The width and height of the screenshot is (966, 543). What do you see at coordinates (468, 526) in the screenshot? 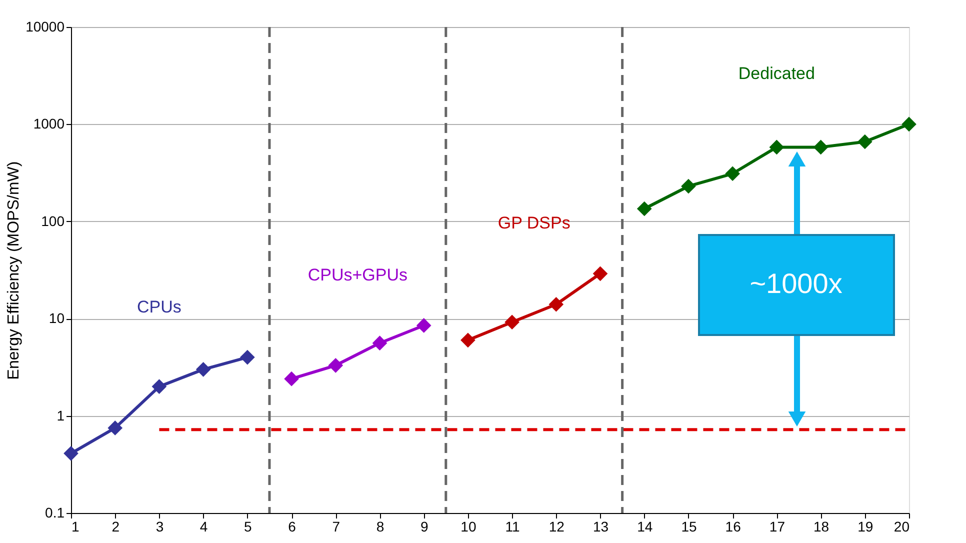
I see `x-tick-label: 10` at bounding box center [468, 526].